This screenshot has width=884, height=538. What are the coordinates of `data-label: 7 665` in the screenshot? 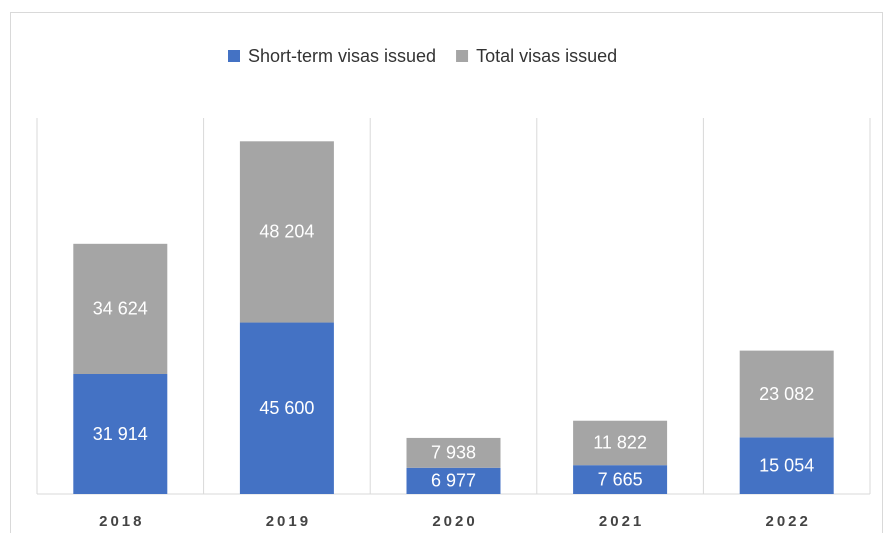 It's located at (620, 479).